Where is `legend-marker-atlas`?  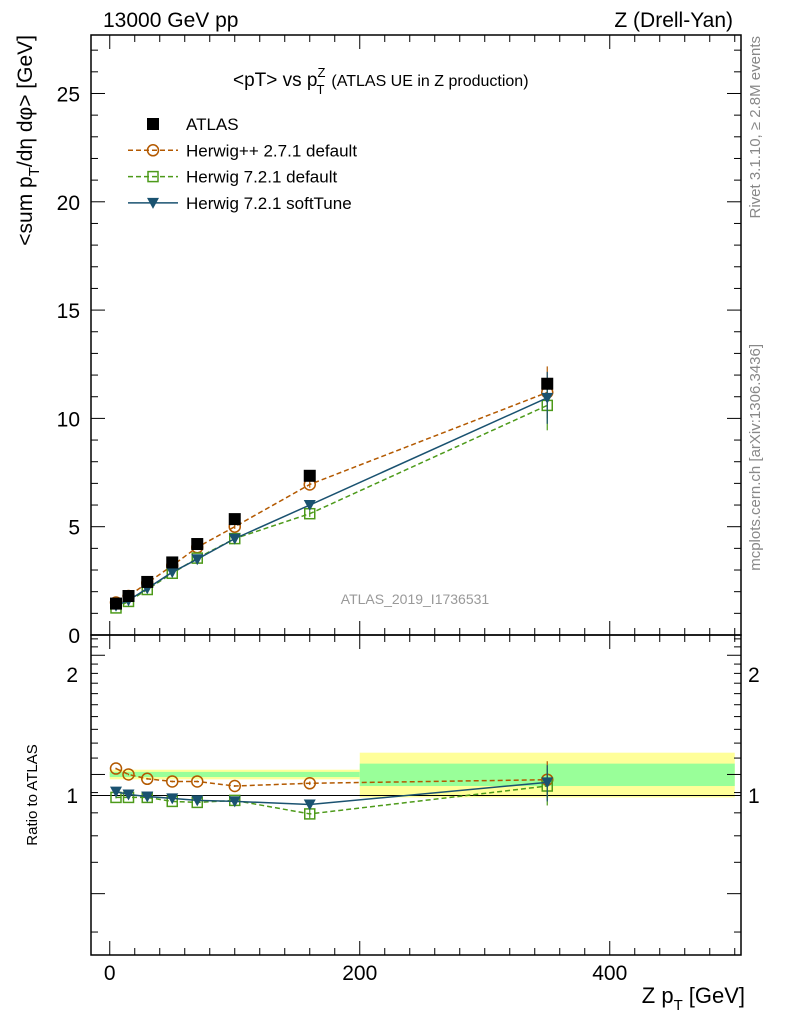
legend-marker-atlas is located at coordinates (153, 124).